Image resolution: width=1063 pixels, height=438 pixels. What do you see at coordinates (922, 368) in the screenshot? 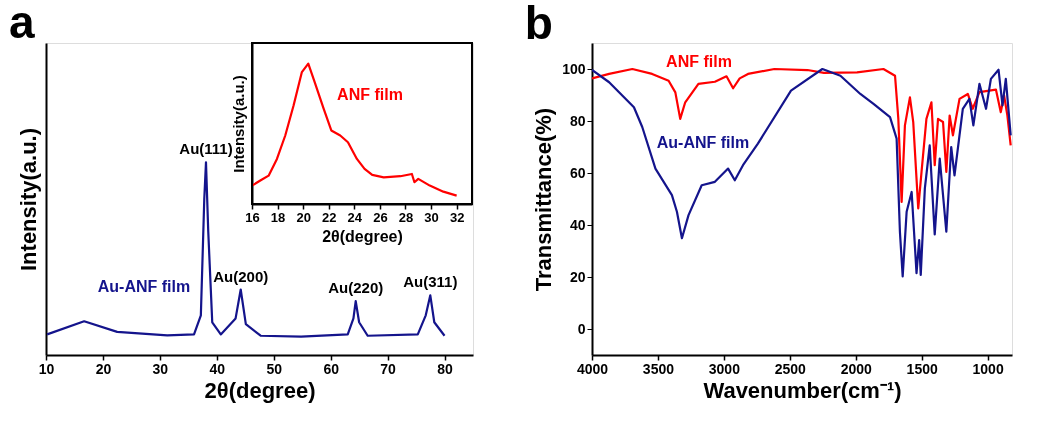
I see `x-tick-label: 1500` at bounding box center [922, 368].